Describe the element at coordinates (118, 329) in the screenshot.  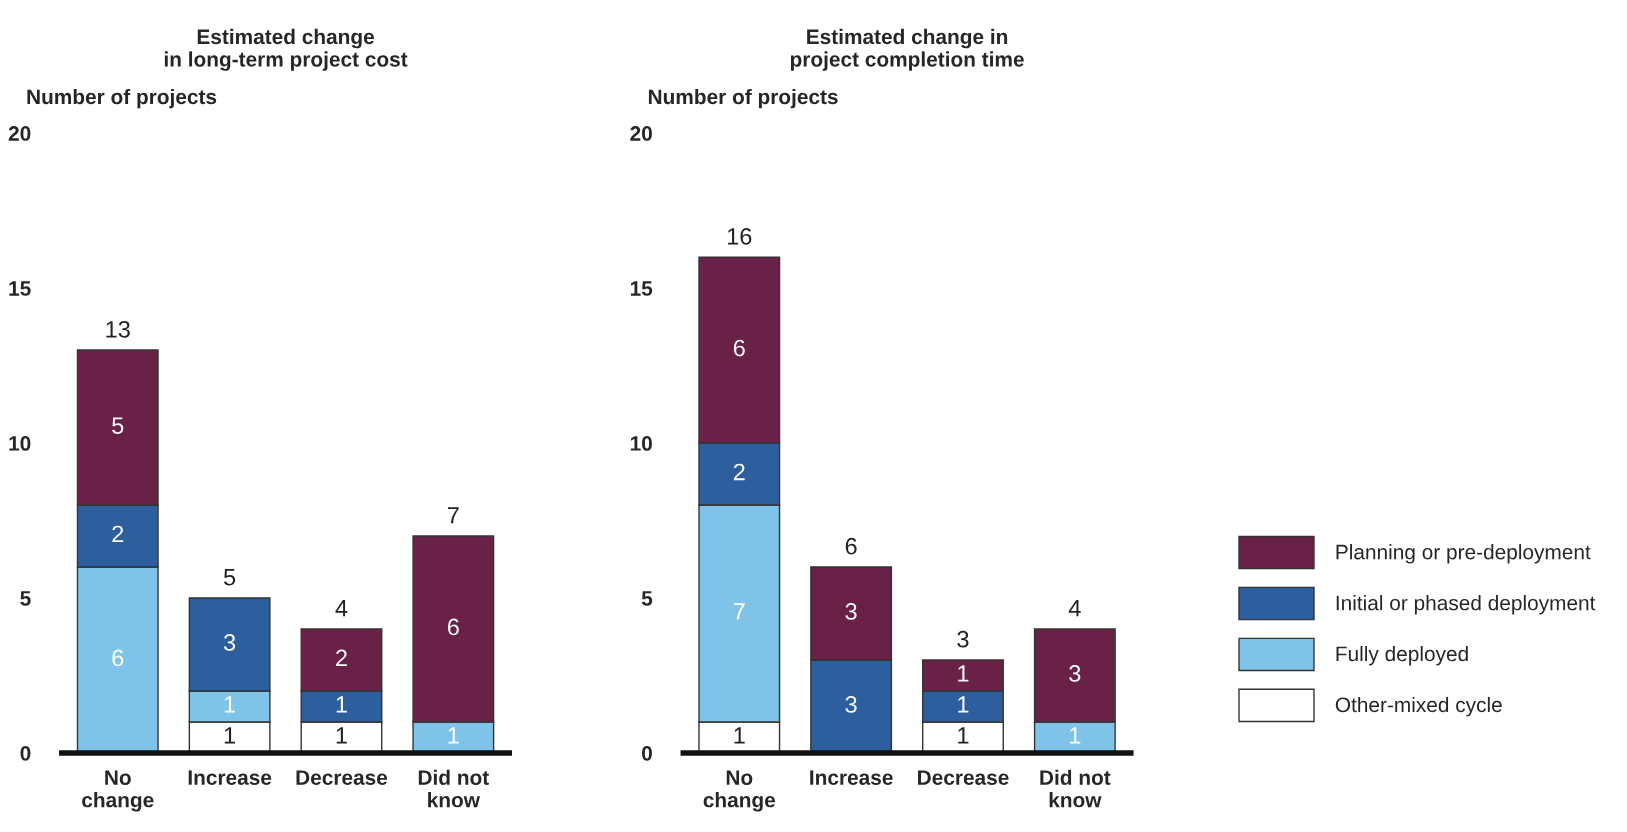
I see `total-label: 13` at that location.